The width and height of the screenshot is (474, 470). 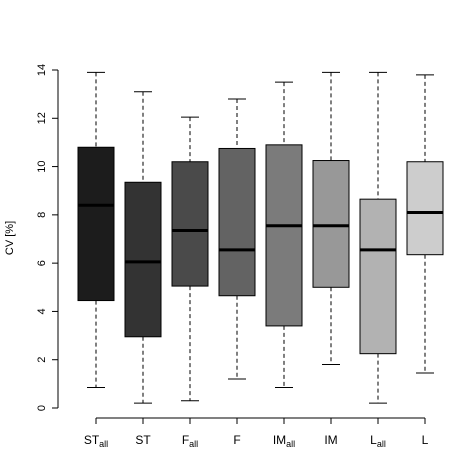 I want to click on y-tick-label: 10, so click(x=42, y=166).